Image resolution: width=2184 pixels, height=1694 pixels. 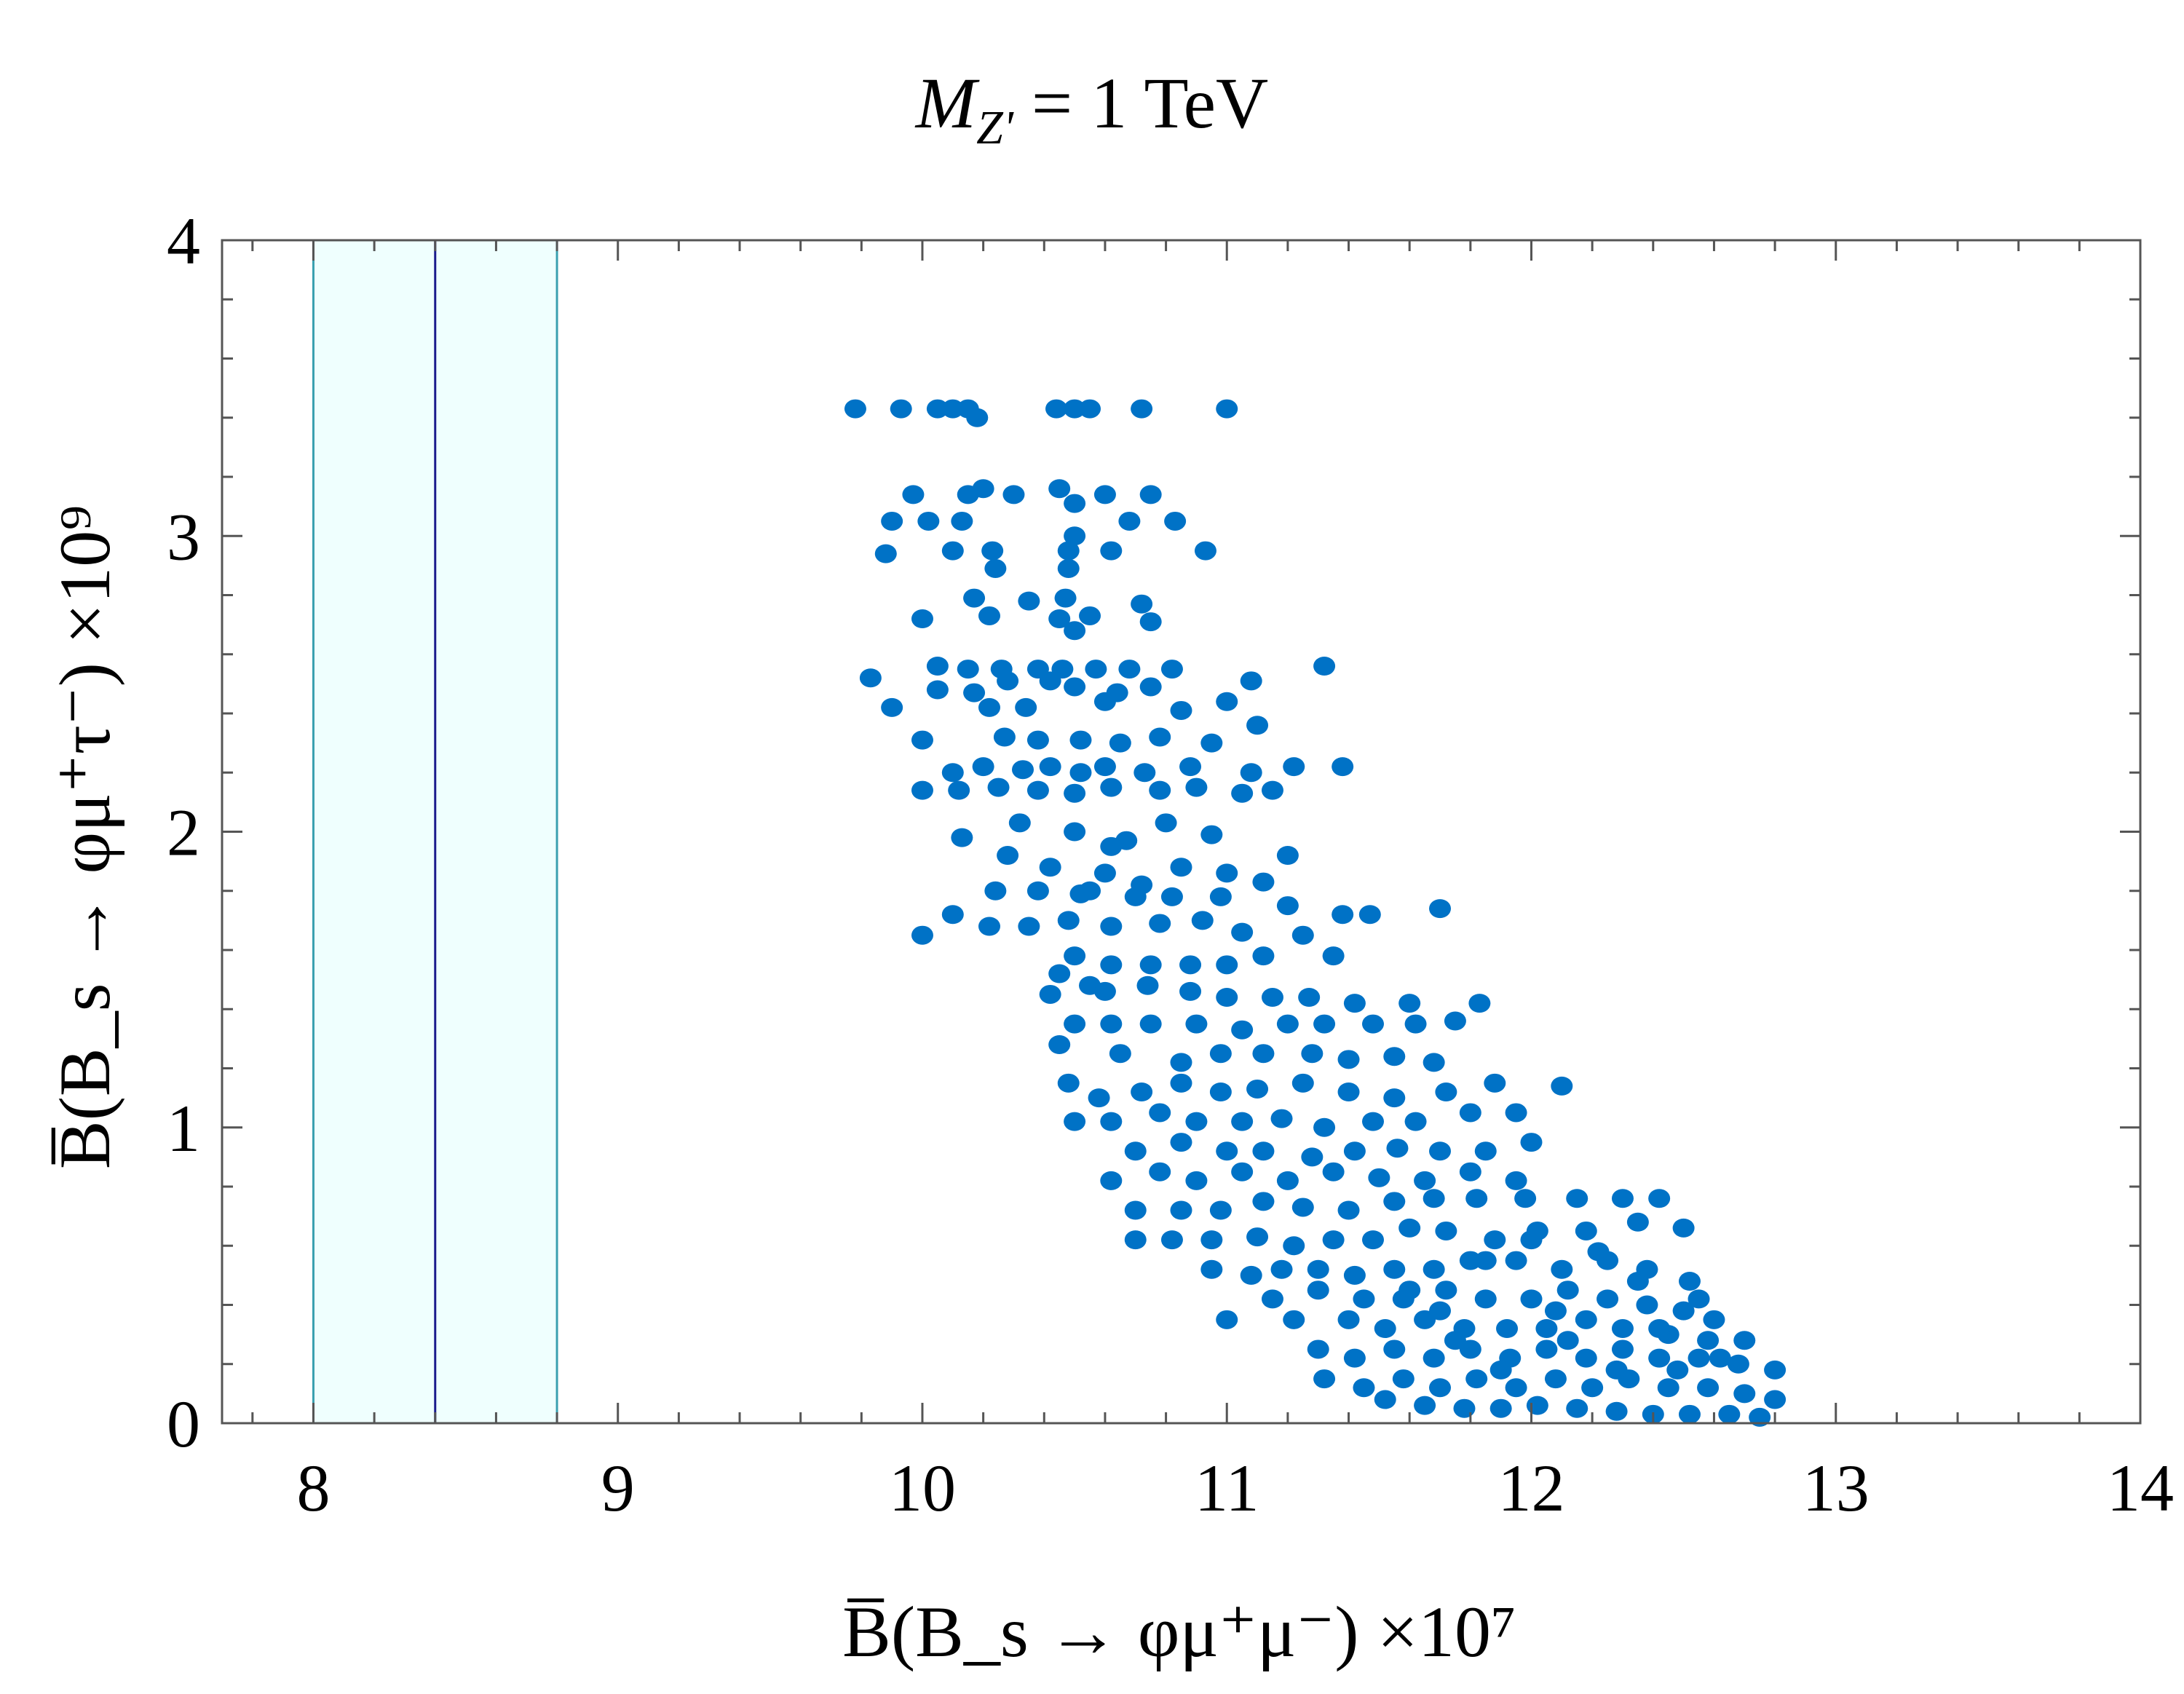 What do you see at coordinates (183, 536) in the screenshot?
I see `y-tick-label: 3` at bounding box center [183, 536].